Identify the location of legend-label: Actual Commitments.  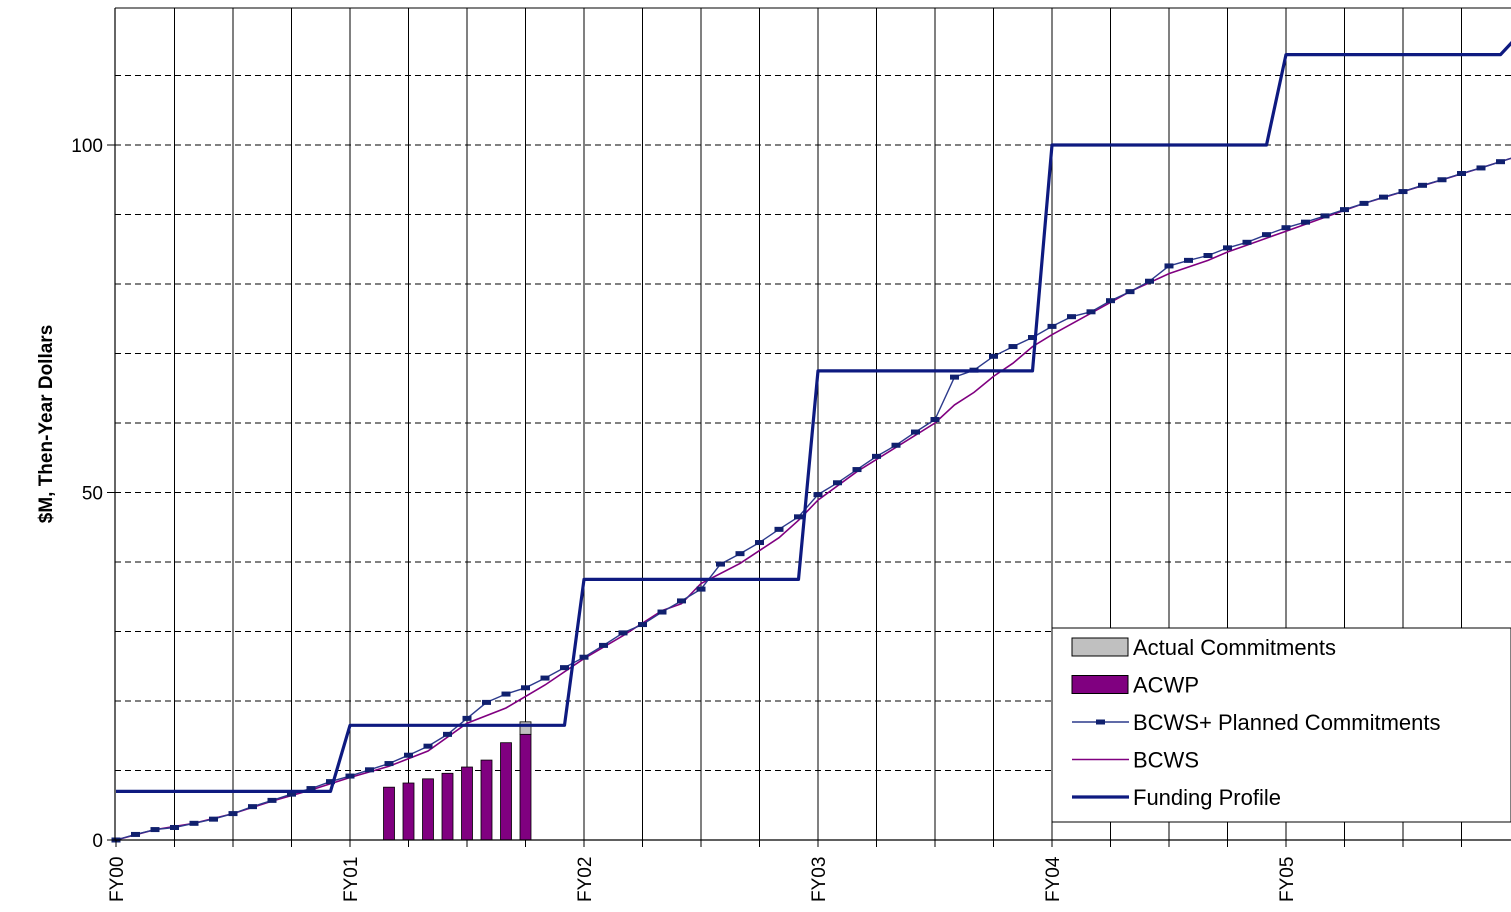
(1234, 647).